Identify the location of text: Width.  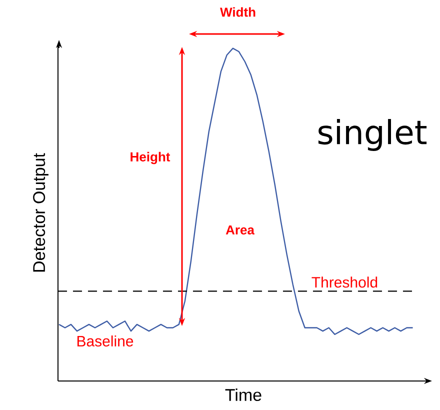
(238, 12).